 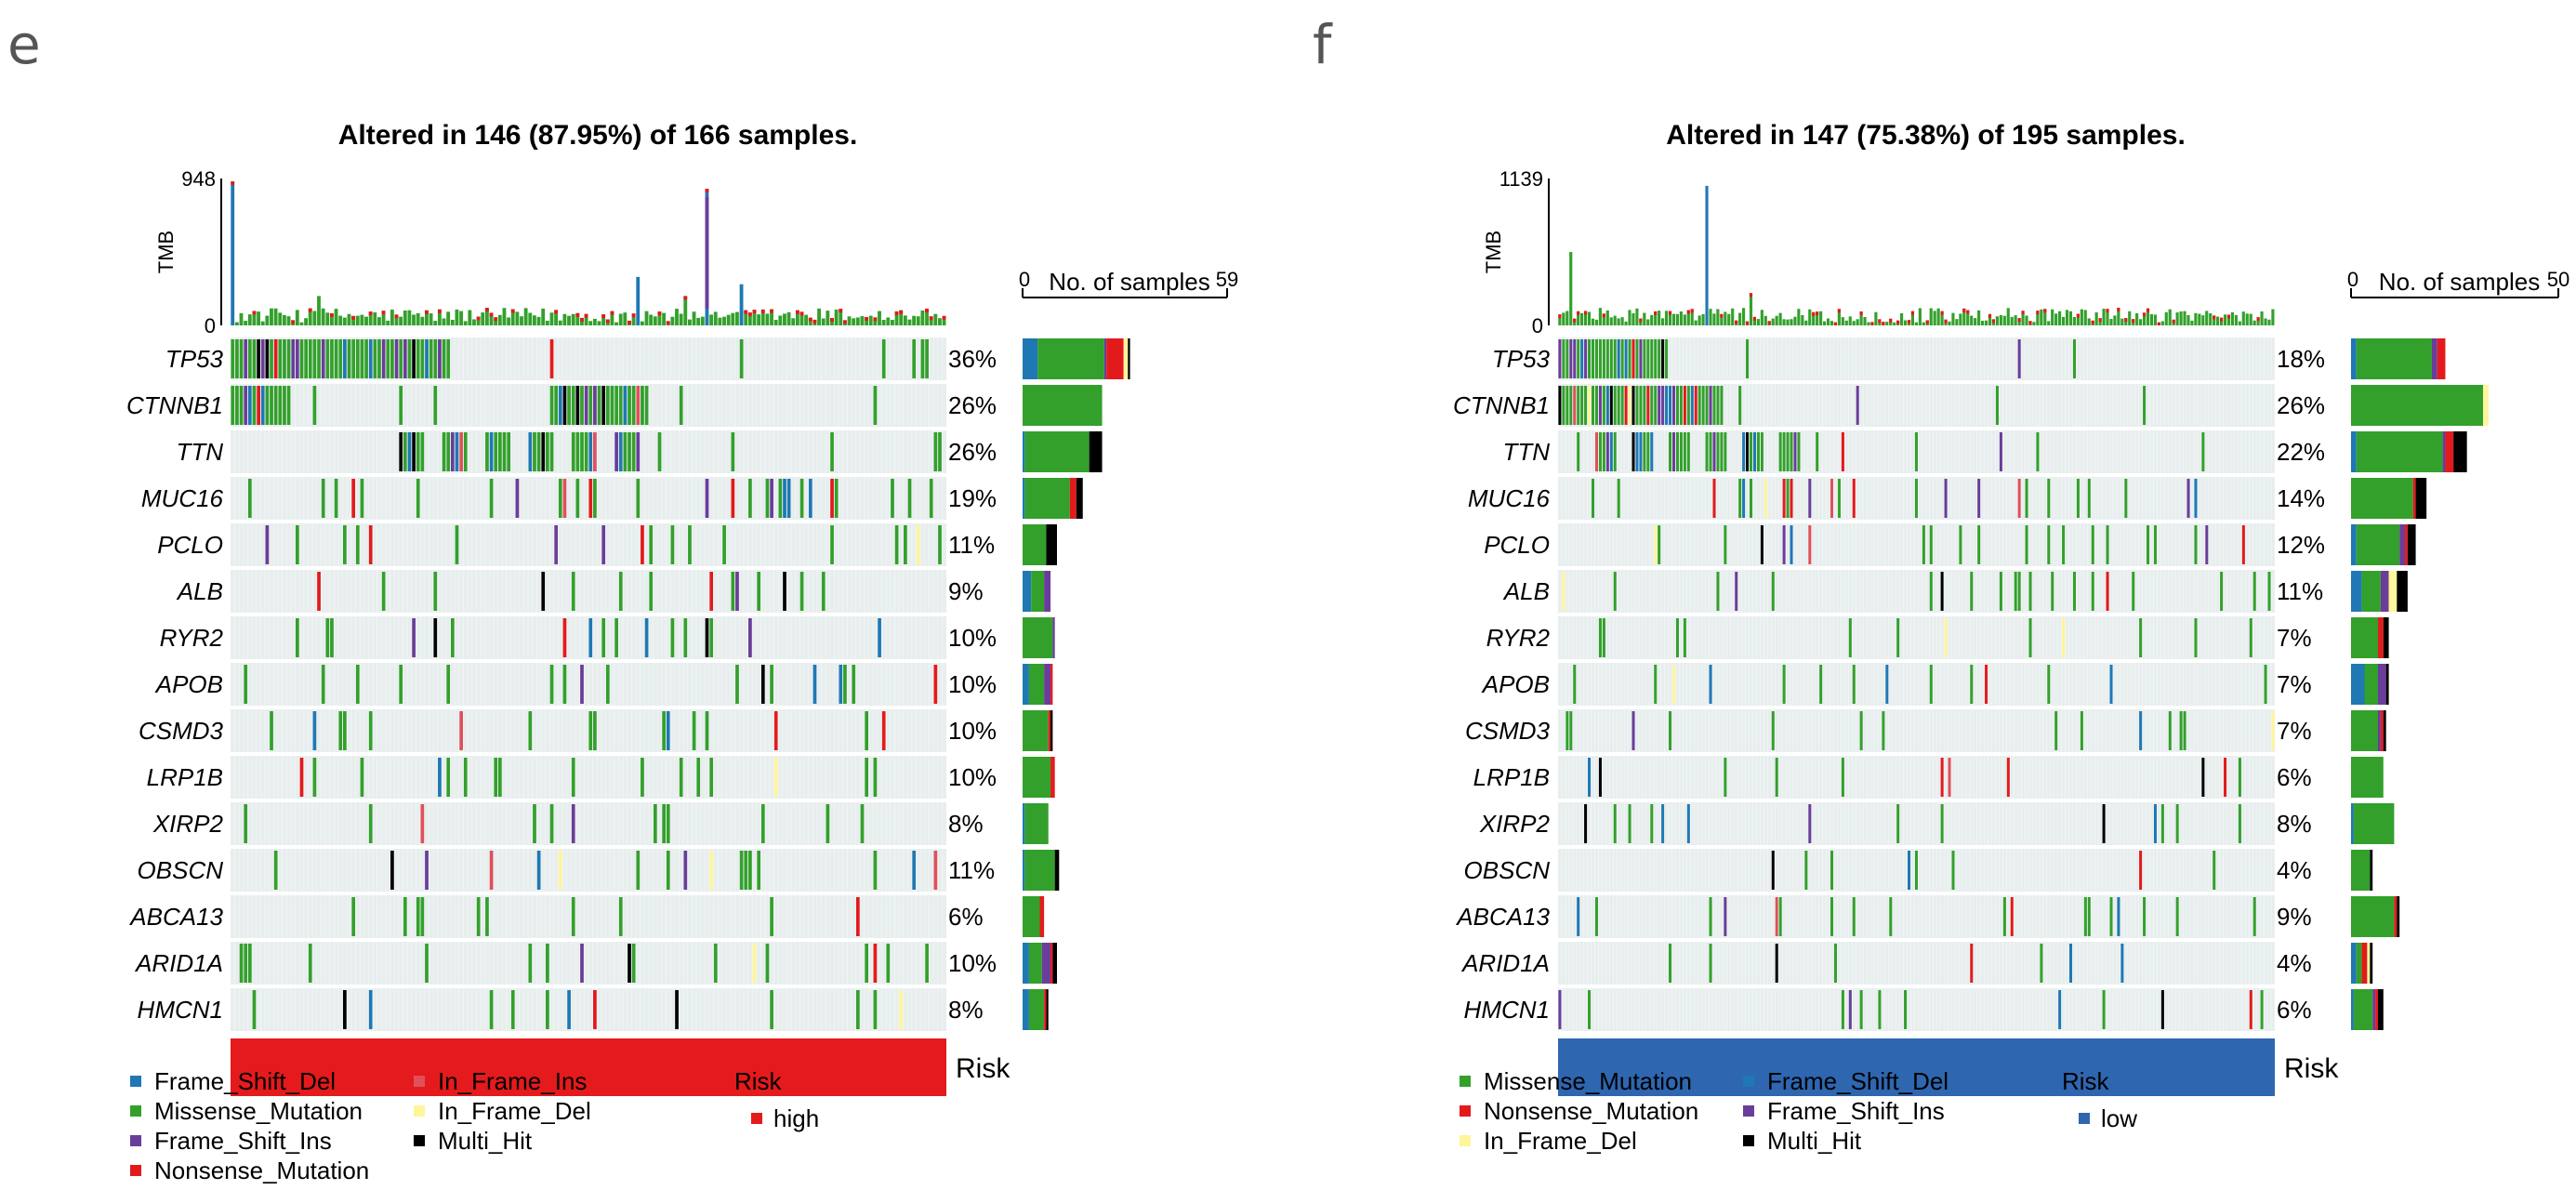 I want to click on legend-item-frame-shift-del: Frame_Shift_Del, so click(x=245, y=1081).